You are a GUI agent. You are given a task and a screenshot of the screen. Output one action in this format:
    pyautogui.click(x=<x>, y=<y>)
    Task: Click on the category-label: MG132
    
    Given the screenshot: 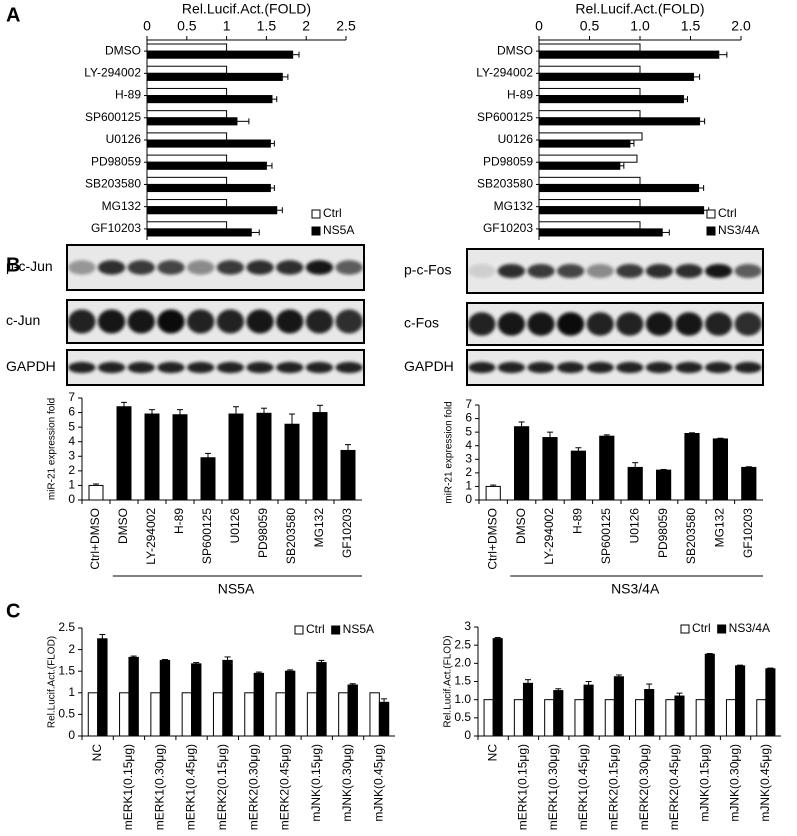 What is the action you would take?
    pyautogui.click(x=122, y=206)
    